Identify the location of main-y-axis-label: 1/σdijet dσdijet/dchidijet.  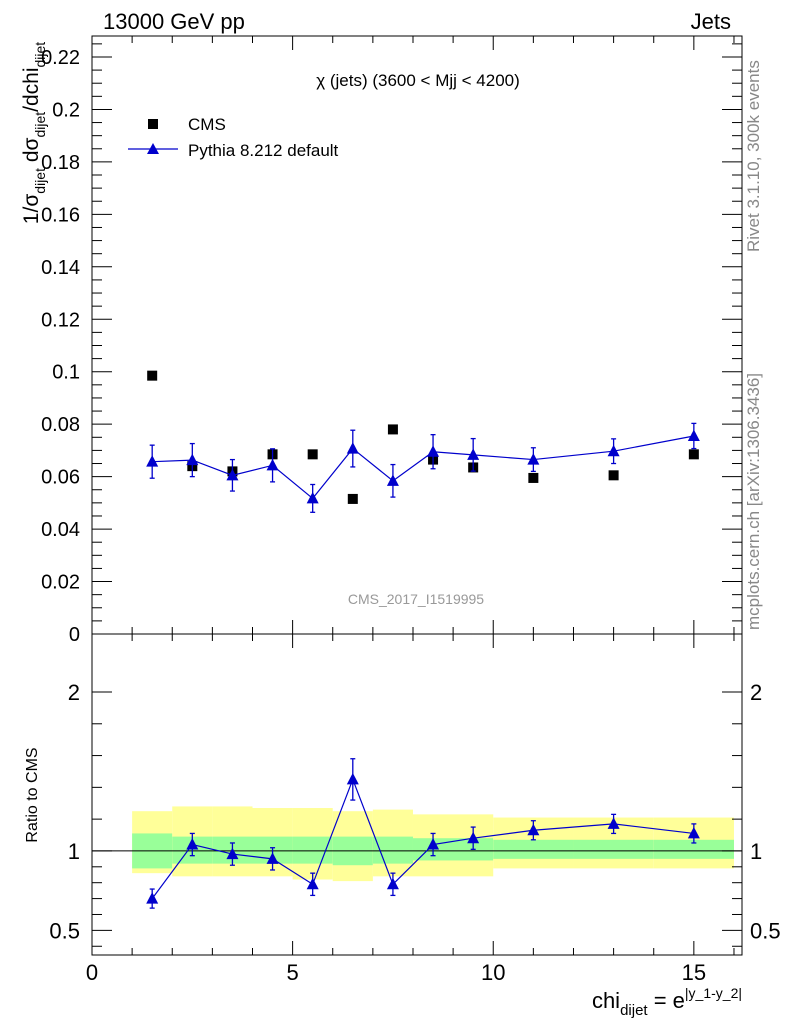
(34, 133).